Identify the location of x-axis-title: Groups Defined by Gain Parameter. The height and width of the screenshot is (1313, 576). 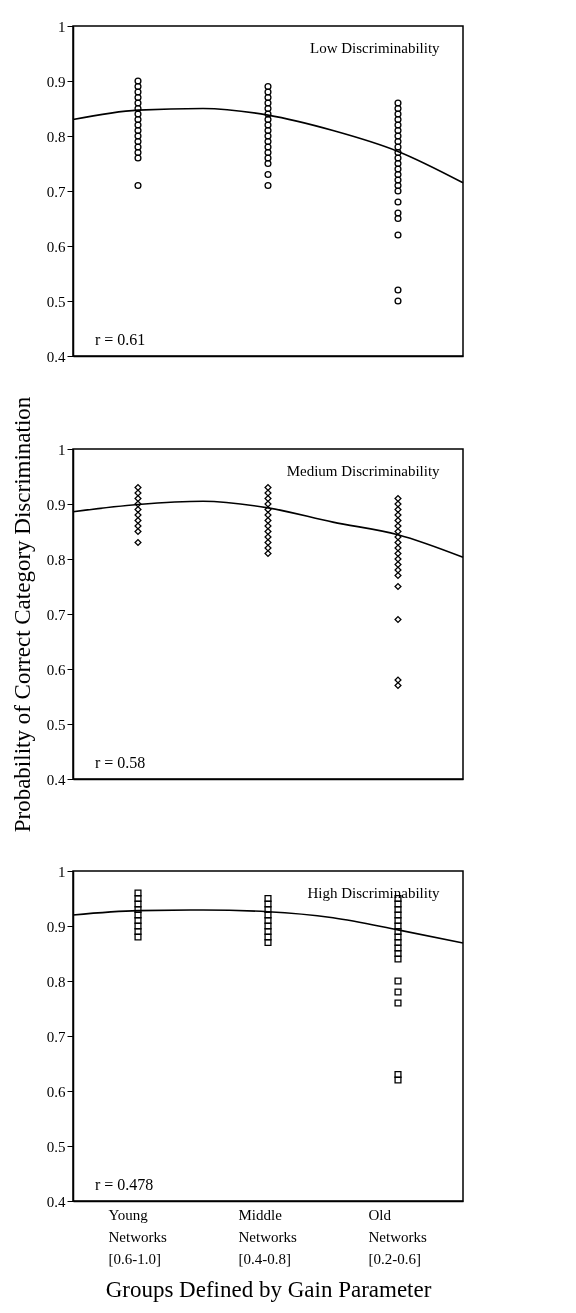
(268, 1289).